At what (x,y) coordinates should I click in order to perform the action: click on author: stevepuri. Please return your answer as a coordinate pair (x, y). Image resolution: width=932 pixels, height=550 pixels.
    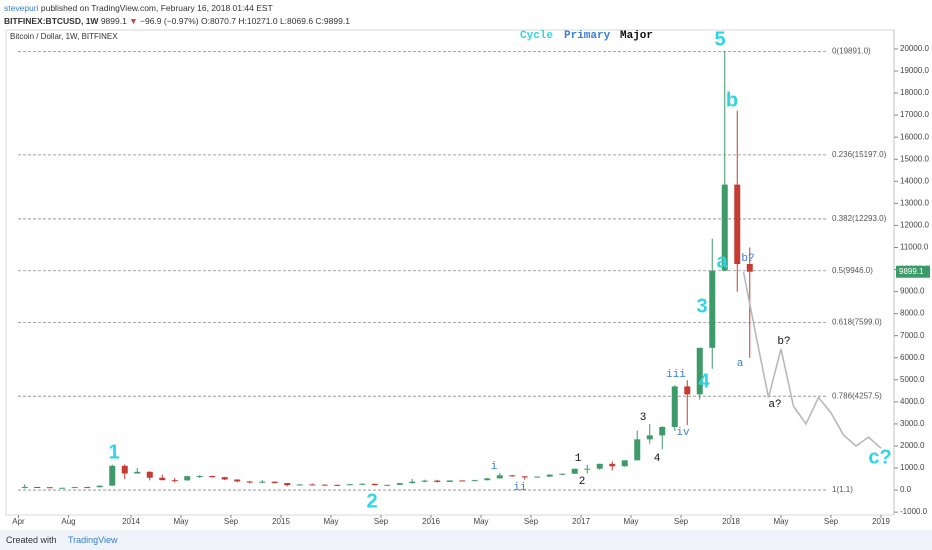
    Looking at the image, I should click on (21, 8).